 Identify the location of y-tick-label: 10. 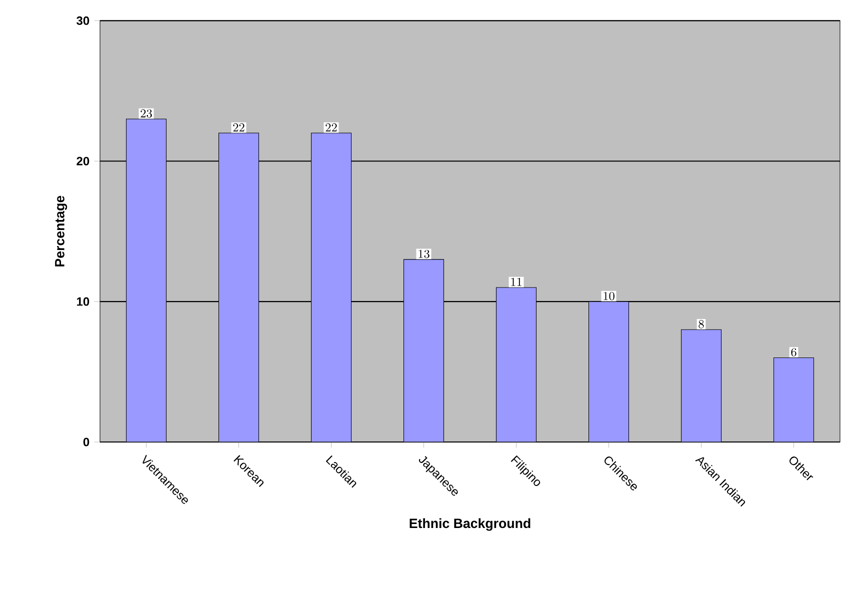
(83, 301).